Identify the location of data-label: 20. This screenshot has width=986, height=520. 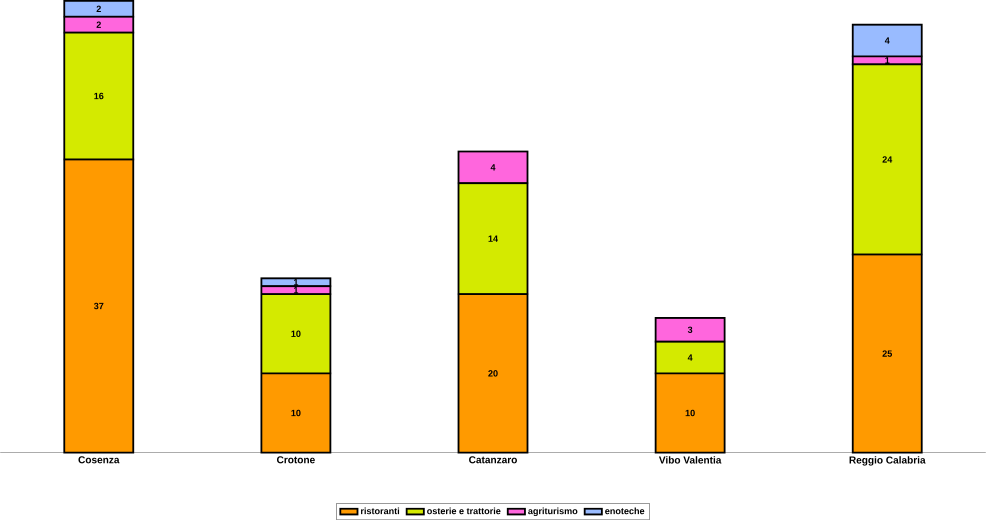
(493, 373).